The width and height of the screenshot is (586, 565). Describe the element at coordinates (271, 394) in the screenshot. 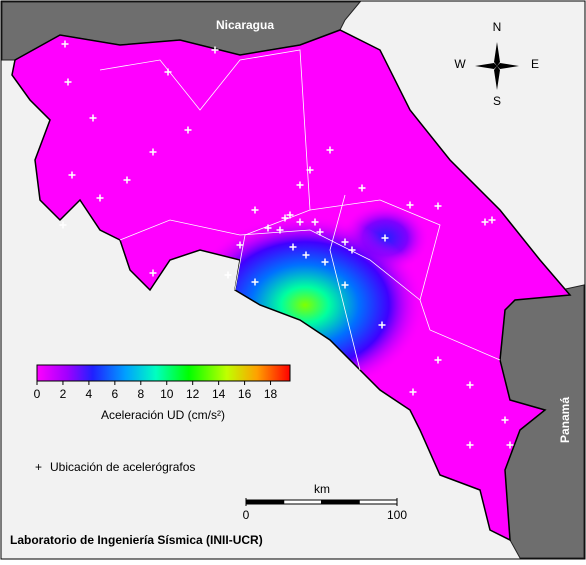

I see `colorbar-tick-label: 18` at that location.